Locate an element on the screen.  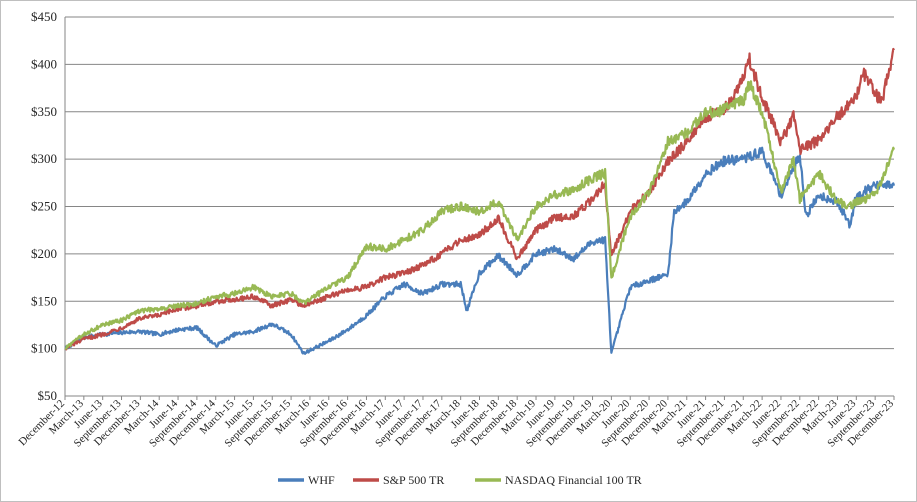
y-axis-tick-labels: $50 $100 $150 $200 $250 $300 $350 $400 $450 is located at coordinates (44, 206).